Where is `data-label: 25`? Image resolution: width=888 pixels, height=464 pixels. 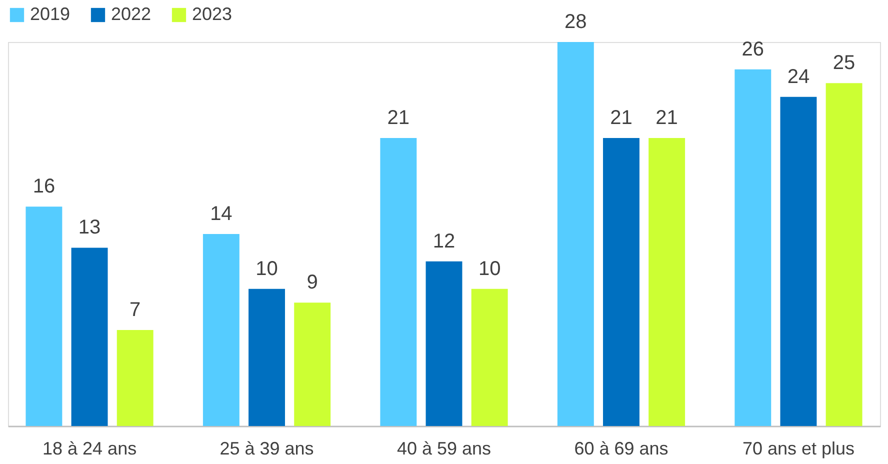
data-label: 25 is located at coordinates (844, 63).